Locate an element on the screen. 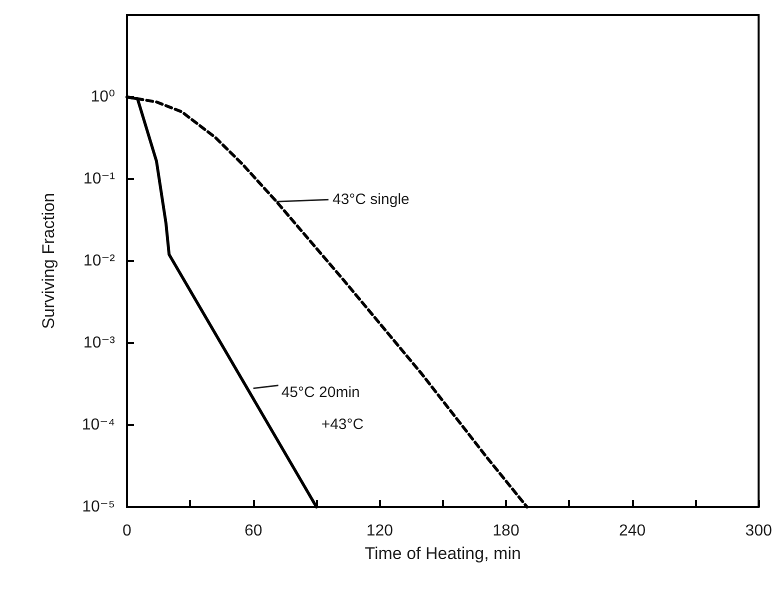 This screenshot has width=775, height=592. x-tick-label: 300 is located at coordinates (758, 531).